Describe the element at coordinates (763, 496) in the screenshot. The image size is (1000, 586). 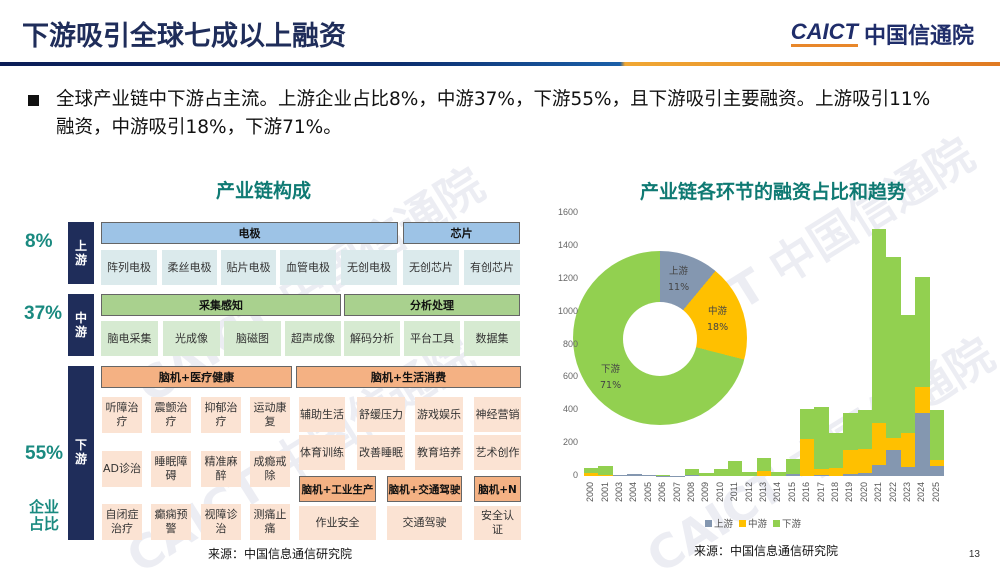
I see `x-tick-label: 2013` at that location.